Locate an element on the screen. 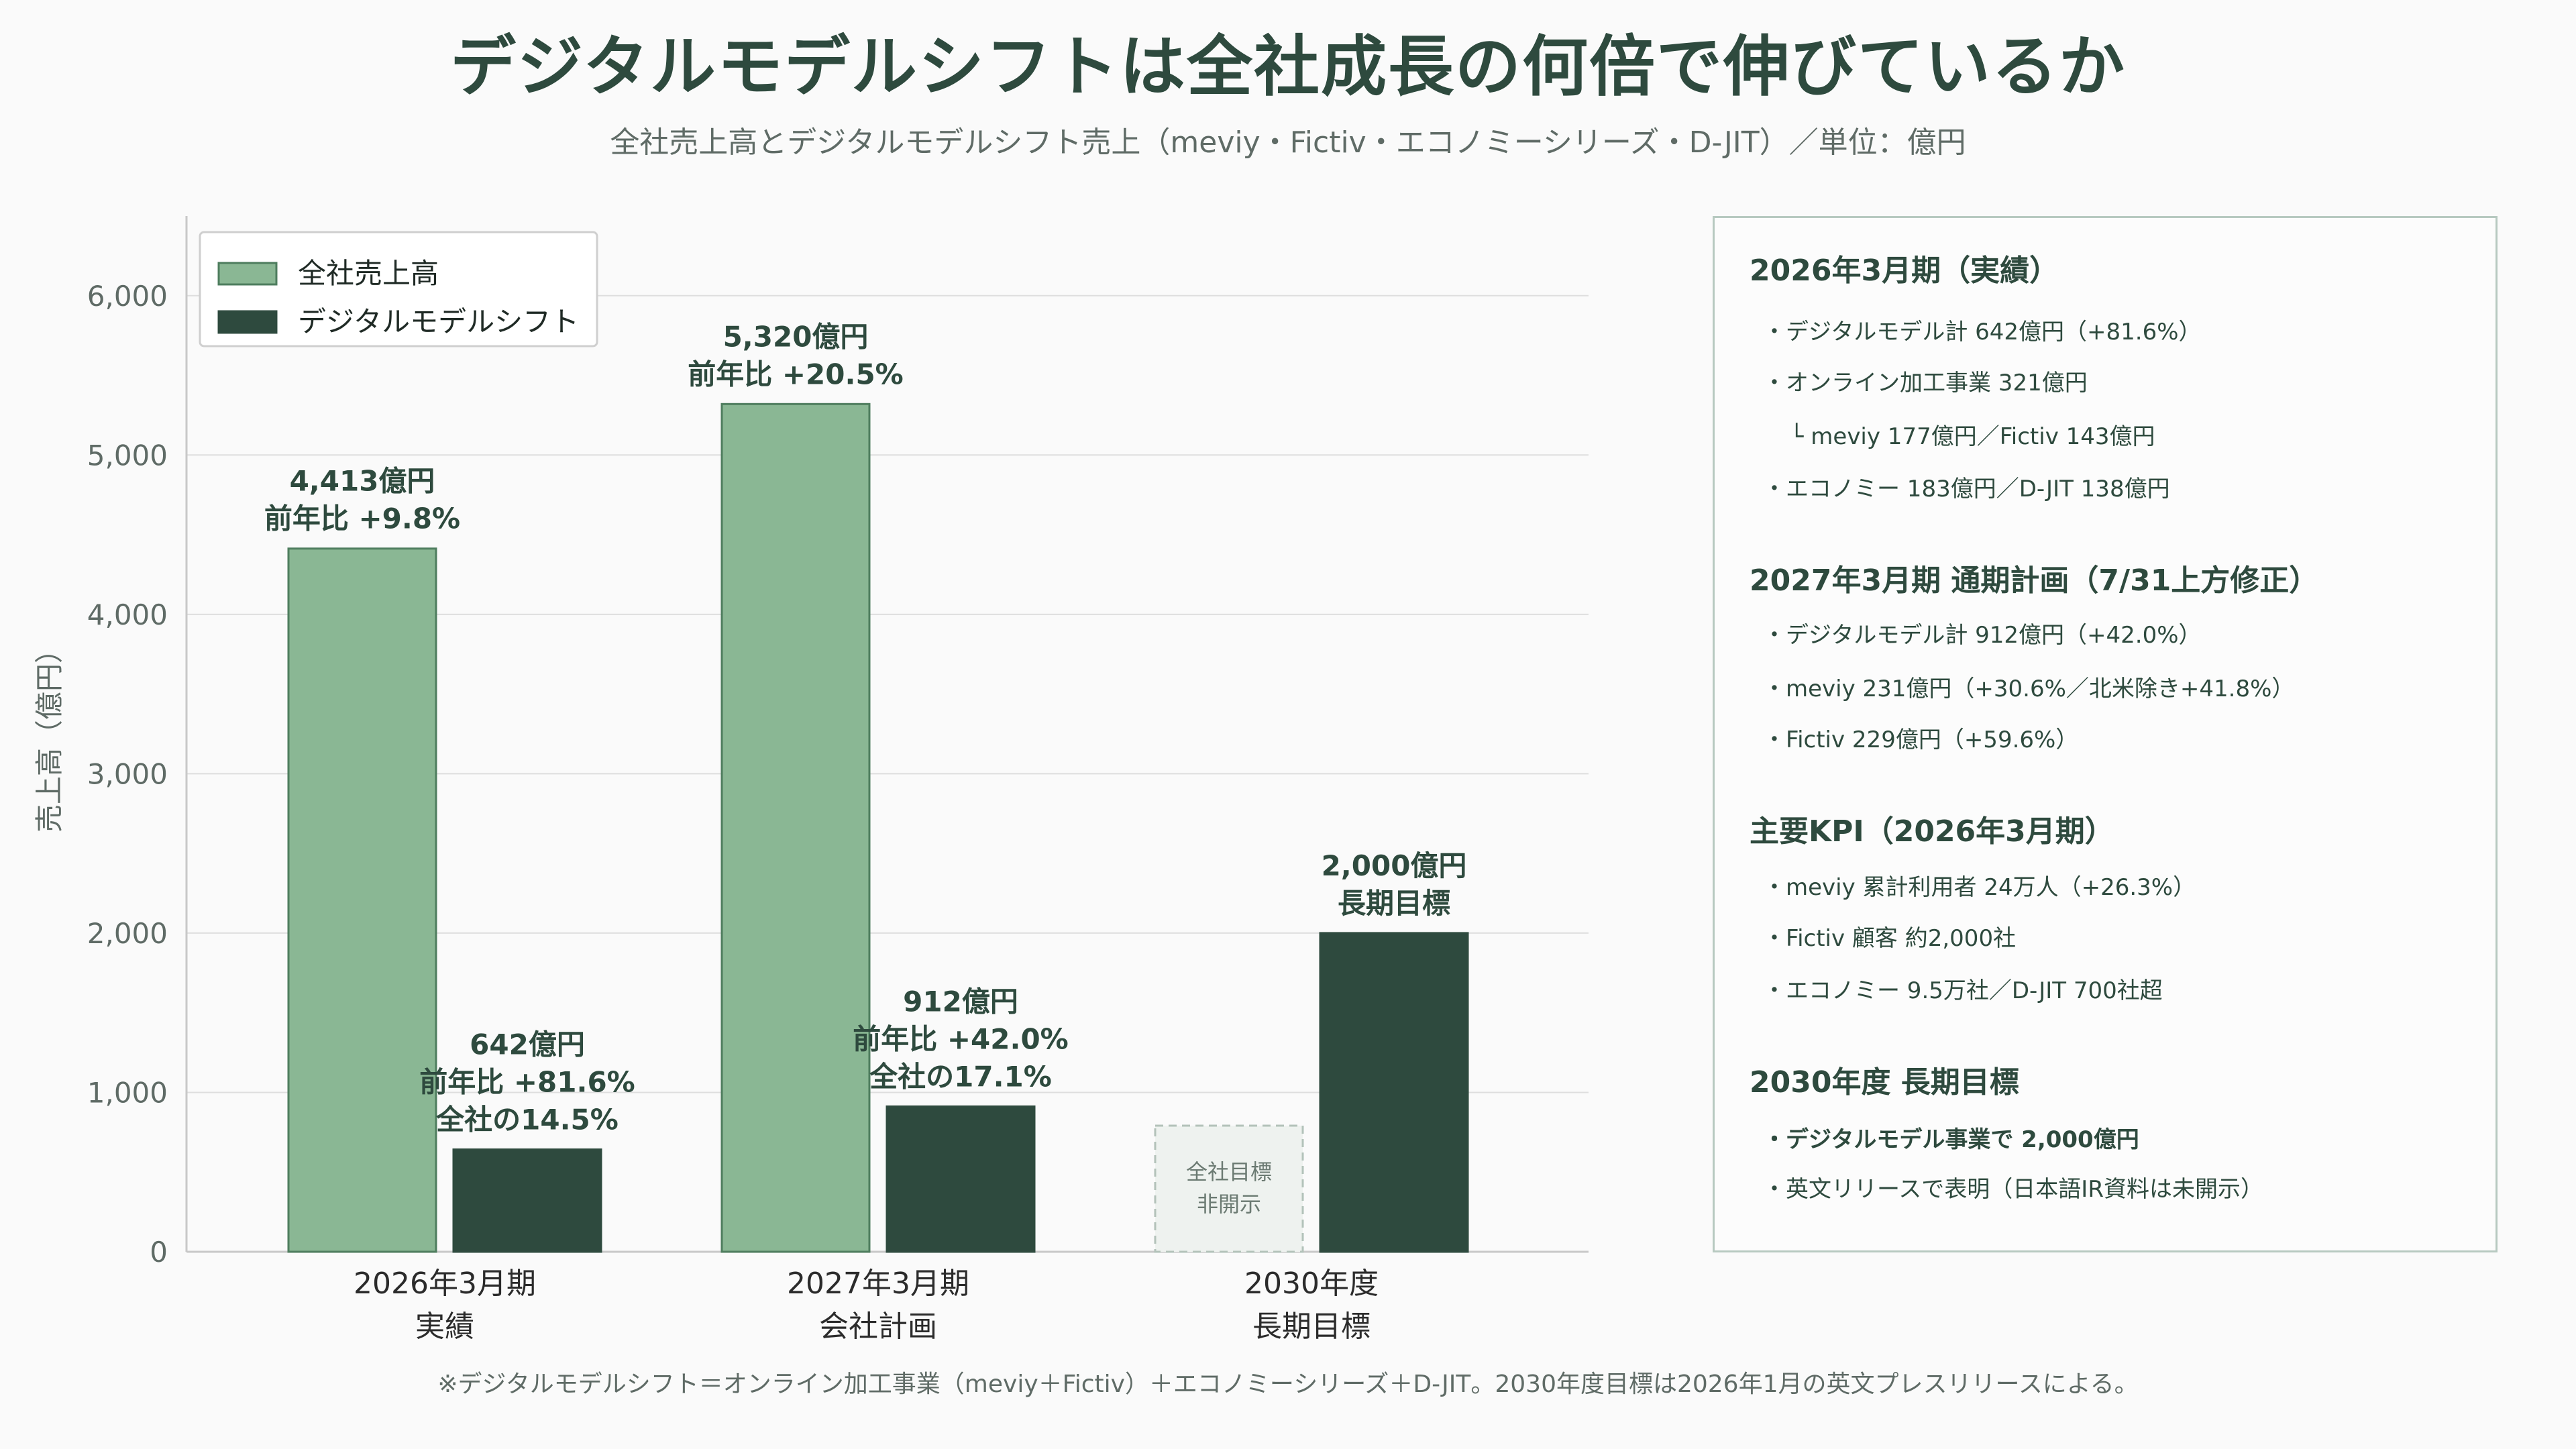 The image size is (2576, 1449). data-label: 4,413億円 is located at coordinates (362, 481).